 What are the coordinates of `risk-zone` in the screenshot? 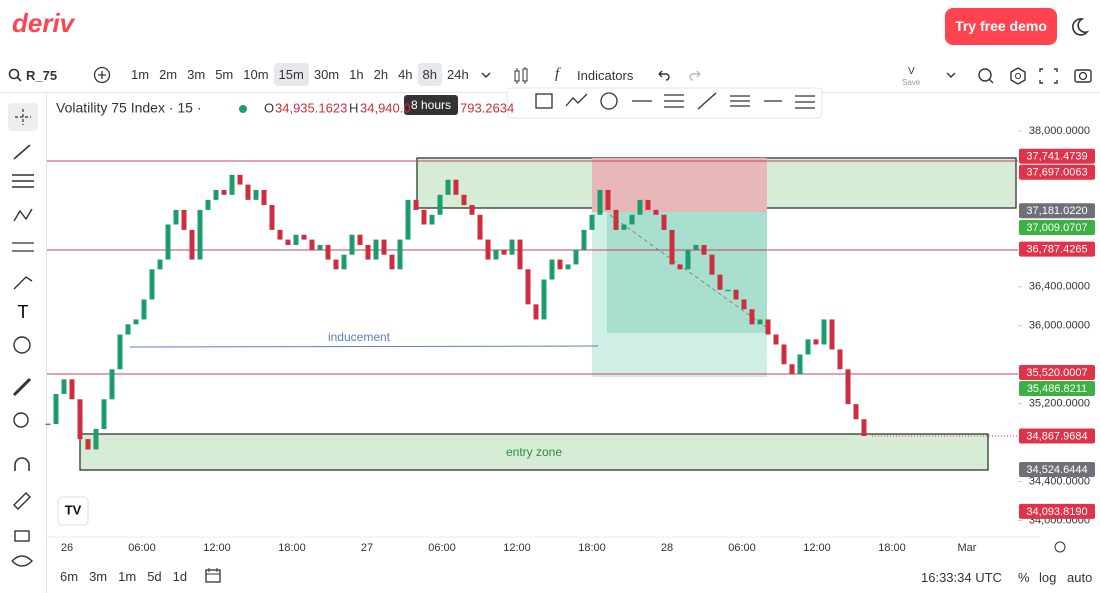 It's located at (679, 185).